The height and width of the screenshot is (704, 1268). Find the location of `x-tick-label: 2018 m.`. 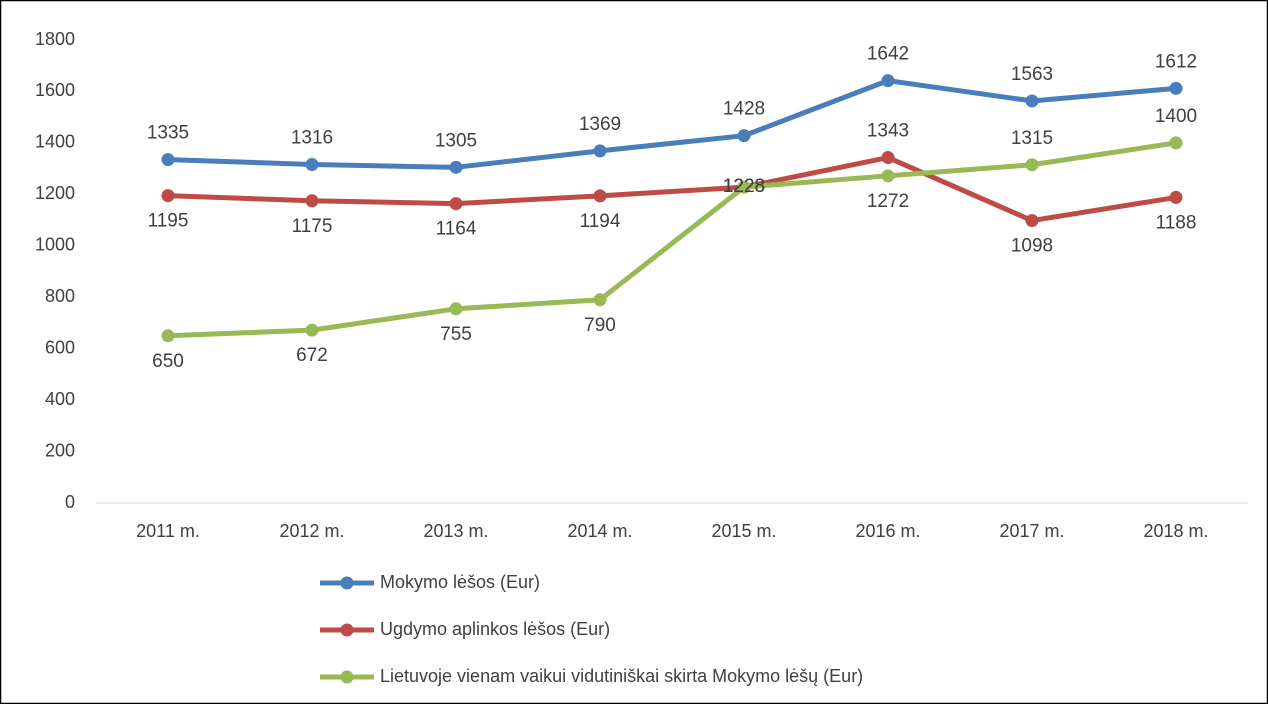

x-tick-label: 2018 m. is located at coordinates (1175, 531).